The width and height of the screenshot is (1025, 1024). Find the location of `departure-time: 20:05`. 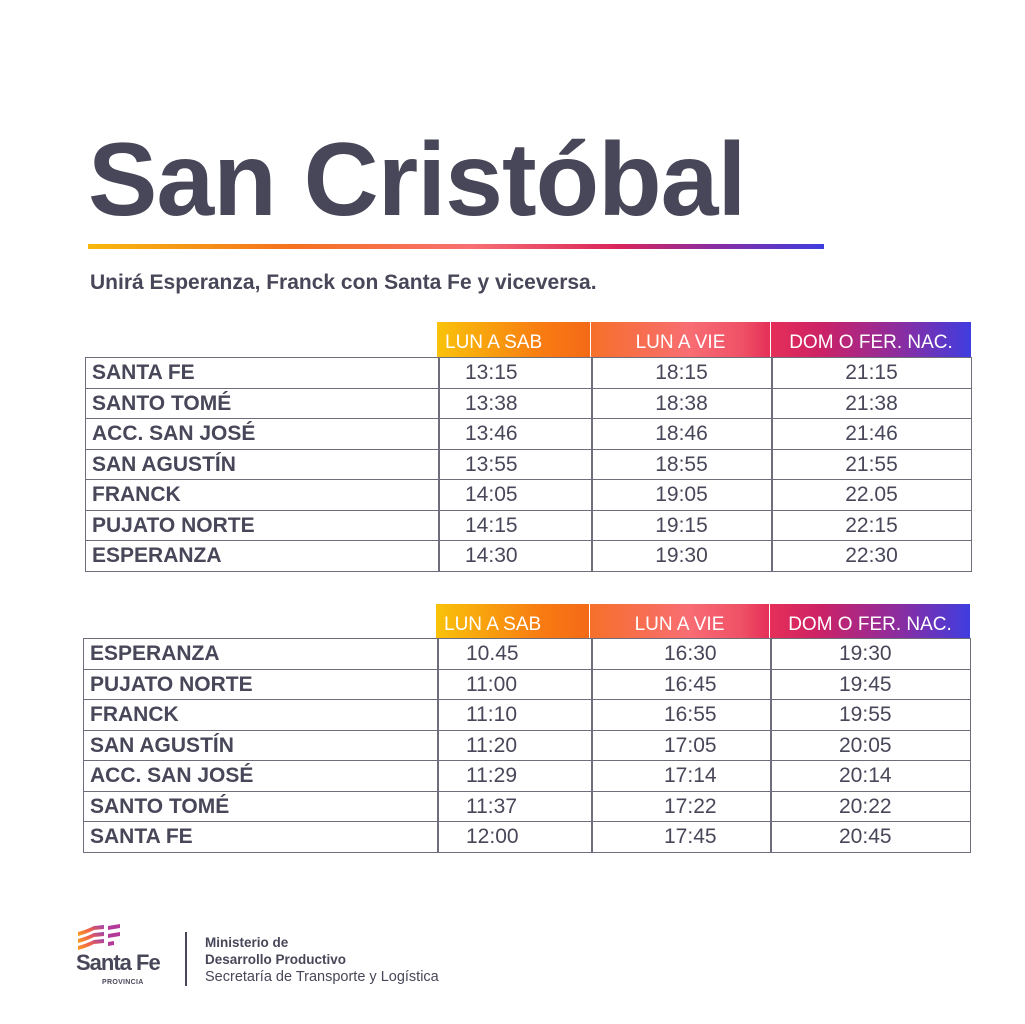

departure-time: 20:05 is located at coordinates (865, 745).